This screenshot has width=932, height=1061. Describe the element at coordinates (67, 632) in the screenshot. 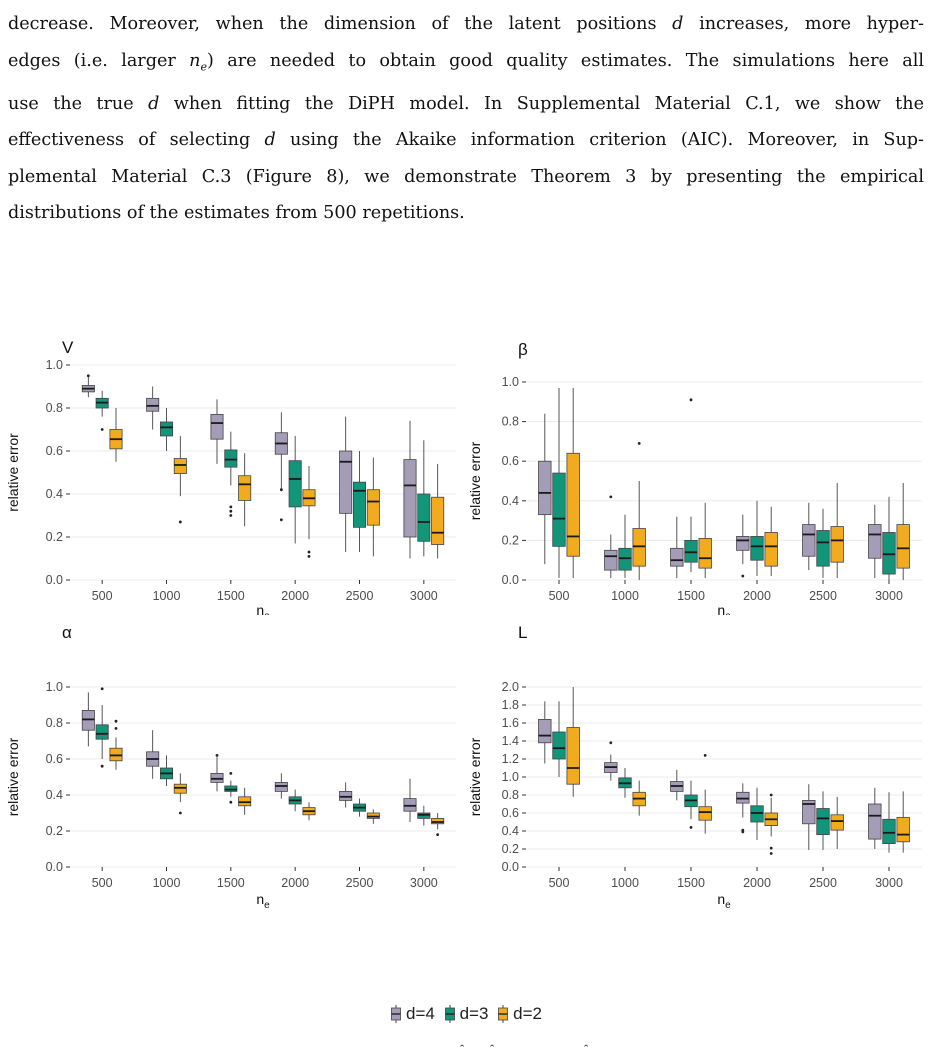

I see `panel-title: α` at that location.